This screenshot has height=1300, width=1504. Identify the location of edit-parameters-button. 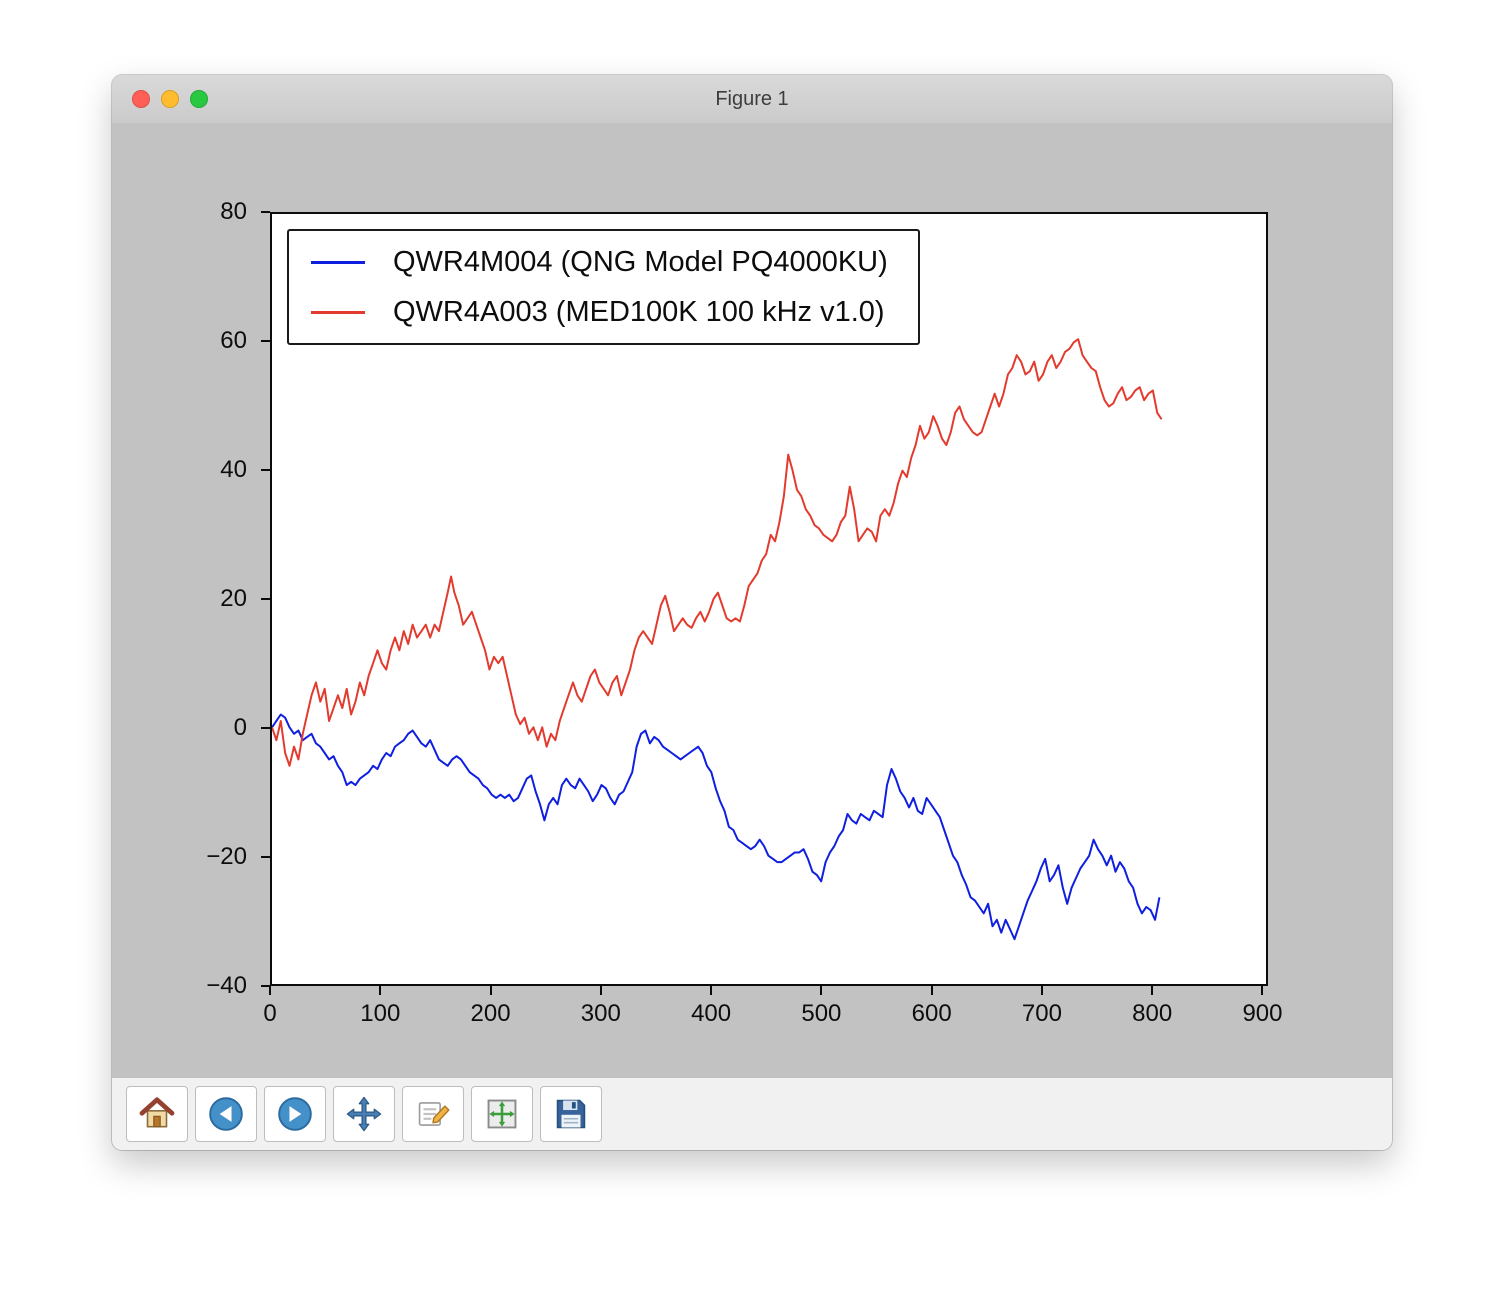
(433, 1114).